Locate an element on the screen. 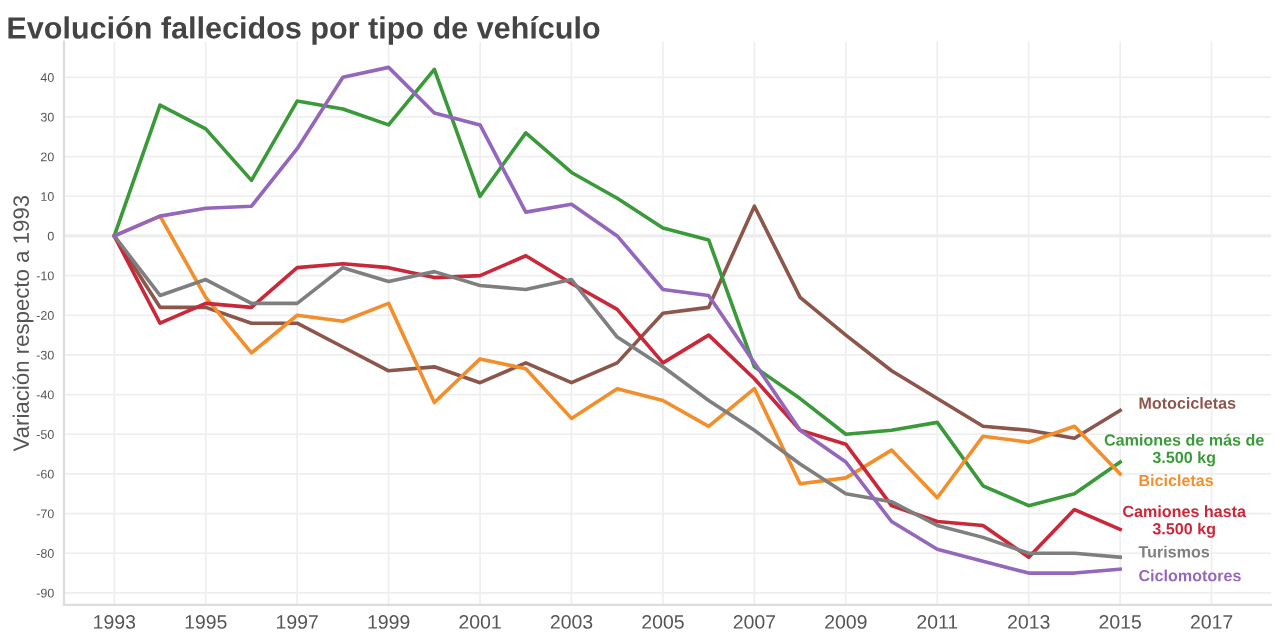 Image resolution: width=1280 pixels, height=640 pixels. series-label: Ciclomotores is located at coordinates (1190, 575).